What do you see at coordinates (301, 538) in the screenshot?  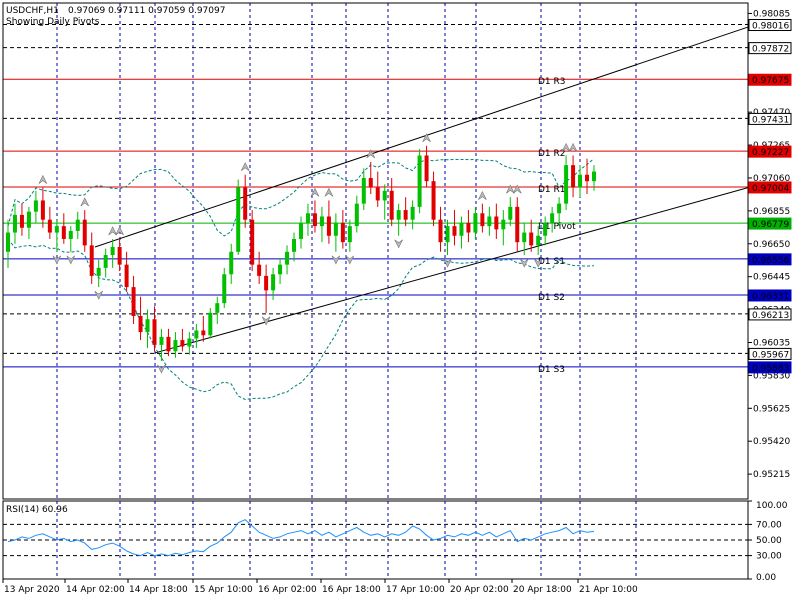 I see `rsi-line` at bounding box center [301, 538].